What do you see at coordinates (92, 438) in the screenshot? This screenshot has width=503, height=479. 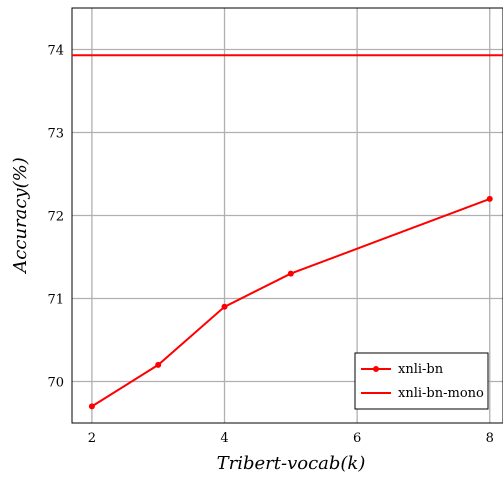 I see `x-tick-2: 2` at bounding box center [92, 438].